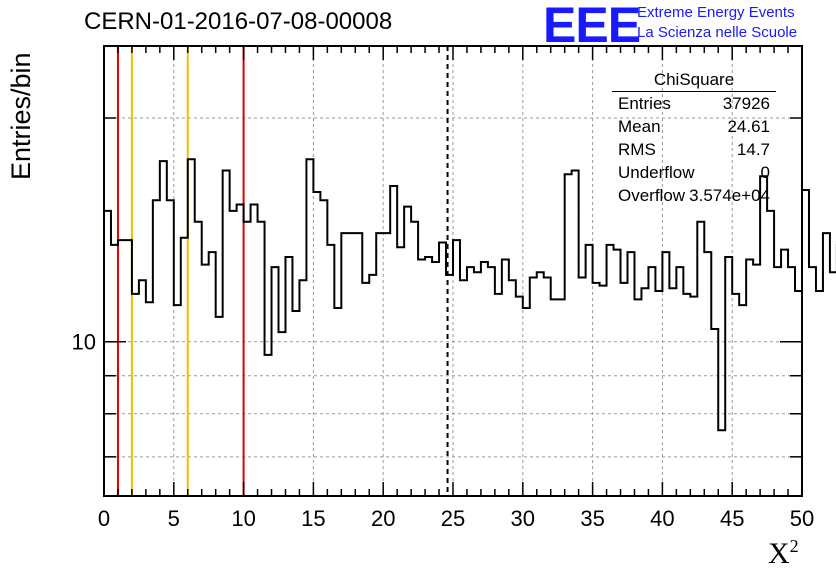 The image size is (836, 572). What do you see at coordinates (753, 149) in the screenshot?
I see `stats-value: 14.7` at bounding box center [753, 149].